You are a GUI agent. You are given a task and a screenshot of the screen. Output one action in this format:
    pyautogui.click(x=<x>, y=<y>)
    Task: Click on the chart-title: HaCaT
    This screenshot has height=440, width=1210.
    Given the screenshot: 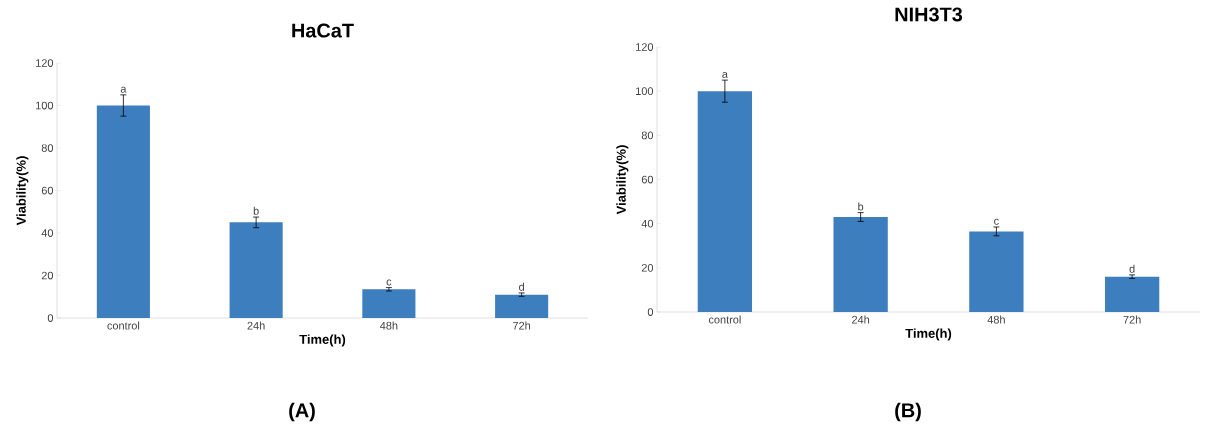 What is the action you would take?
    pyautogui.click(x=323, y=30)
    